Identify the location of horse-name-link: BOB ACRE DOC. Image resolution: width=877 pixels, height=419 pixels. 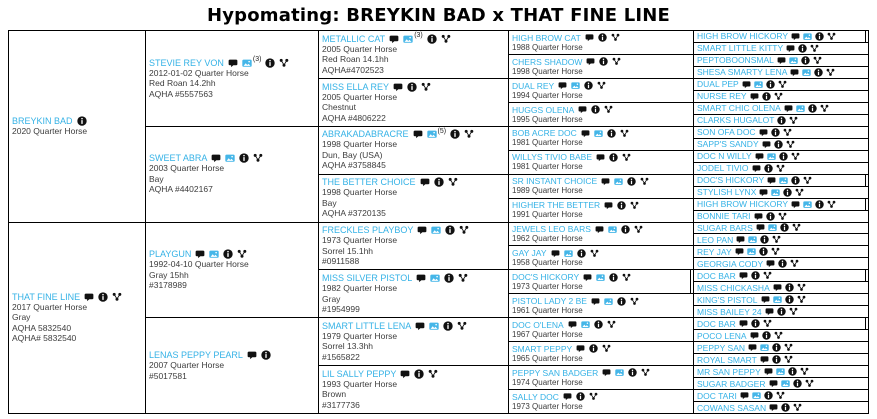
(544, 133).